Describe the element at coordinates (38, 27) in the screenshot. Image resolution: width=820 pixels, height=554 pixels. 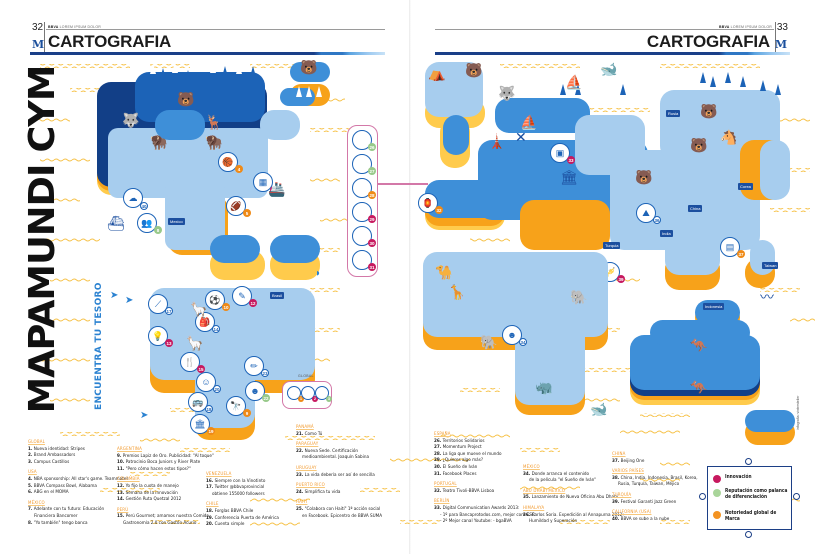
I see `page-number: 32` at that location.